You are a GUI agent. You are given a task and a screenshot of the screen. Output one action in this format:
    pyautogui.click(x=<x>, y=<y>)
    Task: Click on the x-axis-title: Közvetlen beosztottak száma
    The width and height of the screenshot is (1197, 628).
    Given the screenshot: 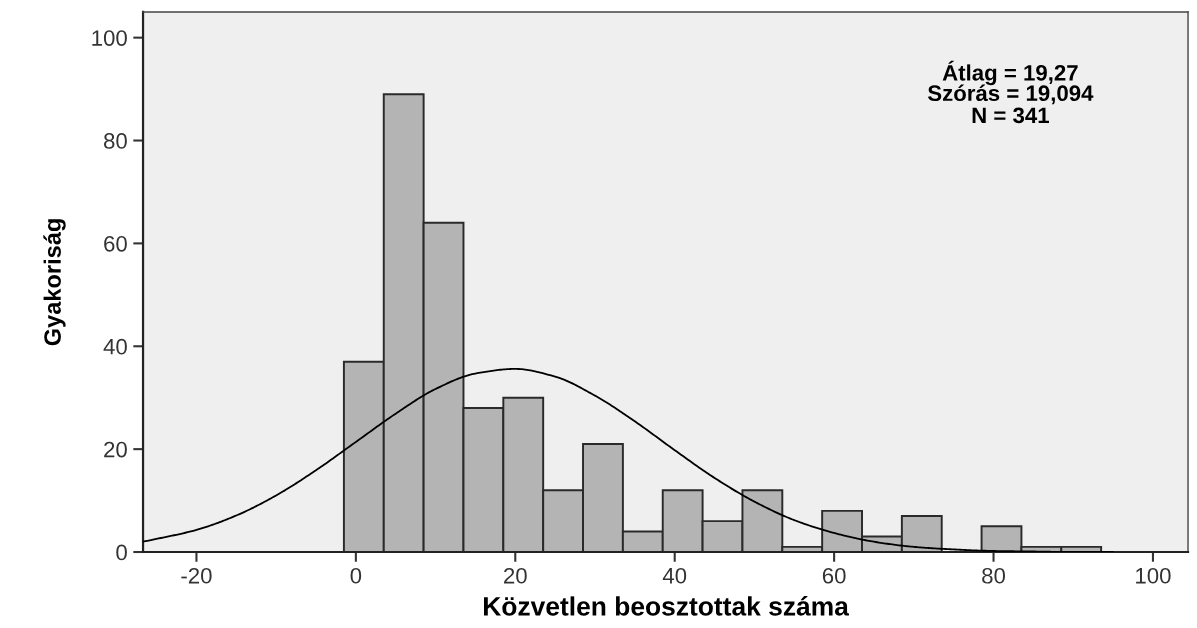 What is the action you would take?
    pyautogui.click(x=667, y=606)
    